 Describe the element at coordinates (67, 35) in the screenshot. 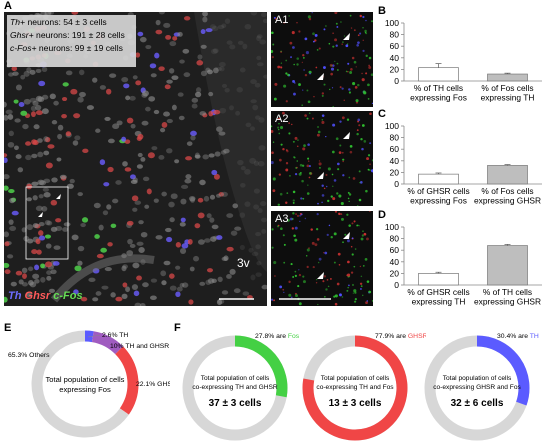

I see `stat-ghsr: Ghsr+ neurons: 191 ± 28 cells` at that location.